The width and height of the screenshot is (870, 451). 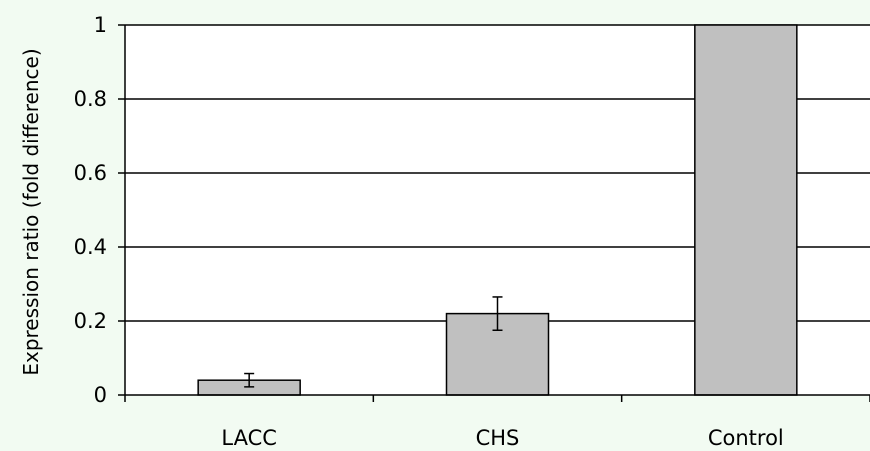 What do you see at coordinates (90, 173) in the screenshot?
I see `y-tick-label: 0.6` at bounding box center [90, 173].